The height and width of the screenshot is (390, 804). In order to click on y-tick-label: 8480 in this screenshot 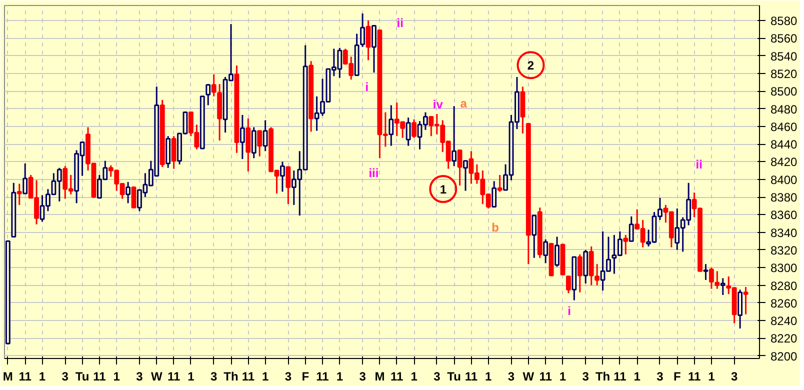, I will do `click(784, 109)`.